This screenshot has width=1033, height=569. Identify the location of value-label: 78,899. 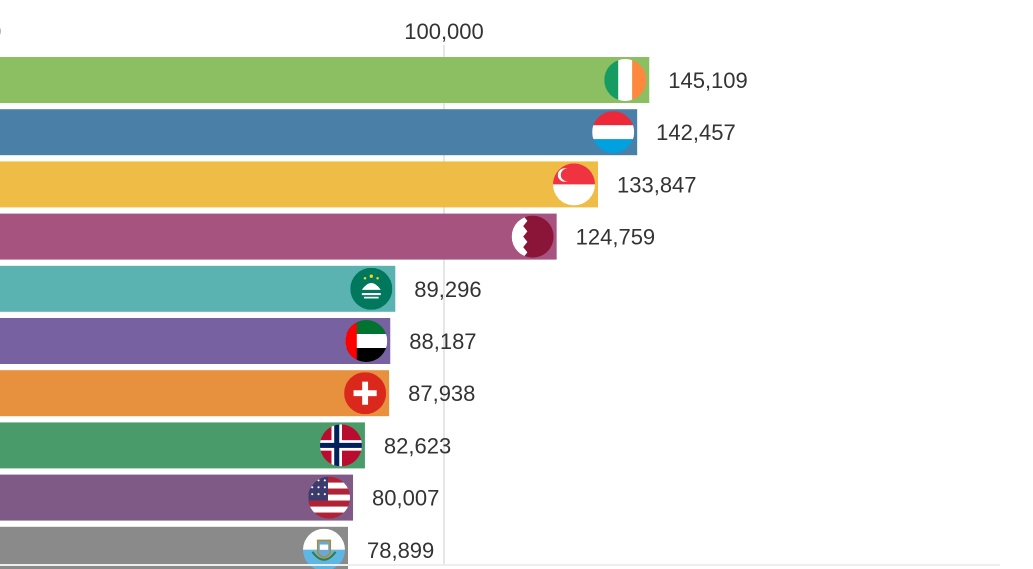
(400, 550).